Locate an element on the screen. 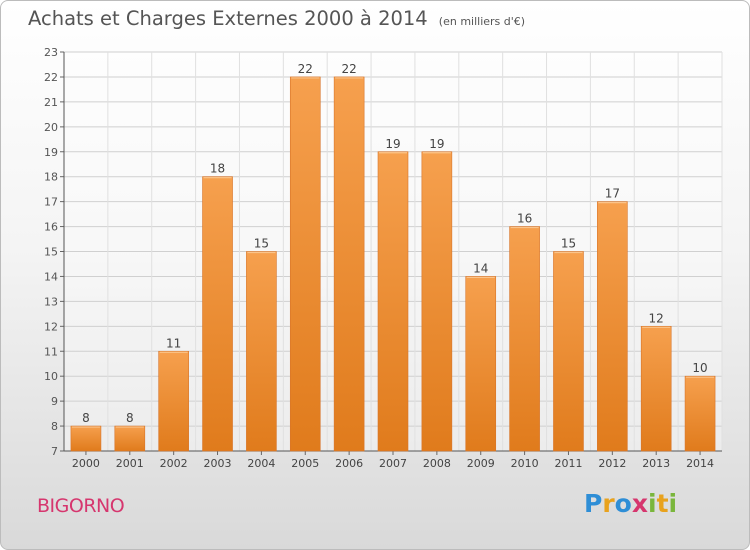 The height and width of the screenshot is (550, 750). data-label: 17 is located at coordinates (612, 194).